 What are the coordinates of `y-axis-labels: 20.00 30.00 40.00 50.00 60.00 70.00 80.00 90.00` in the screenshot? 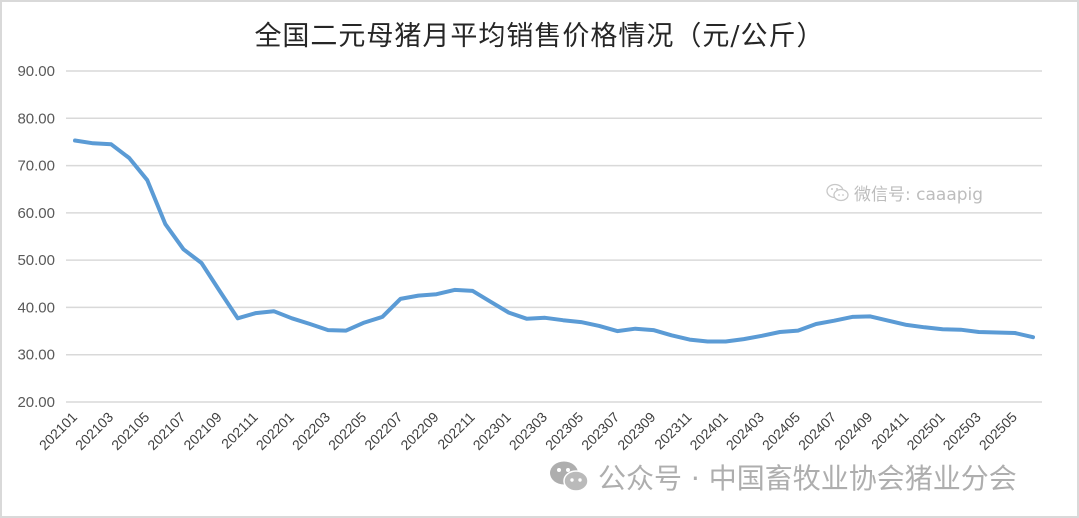 It's located at (36, 237).